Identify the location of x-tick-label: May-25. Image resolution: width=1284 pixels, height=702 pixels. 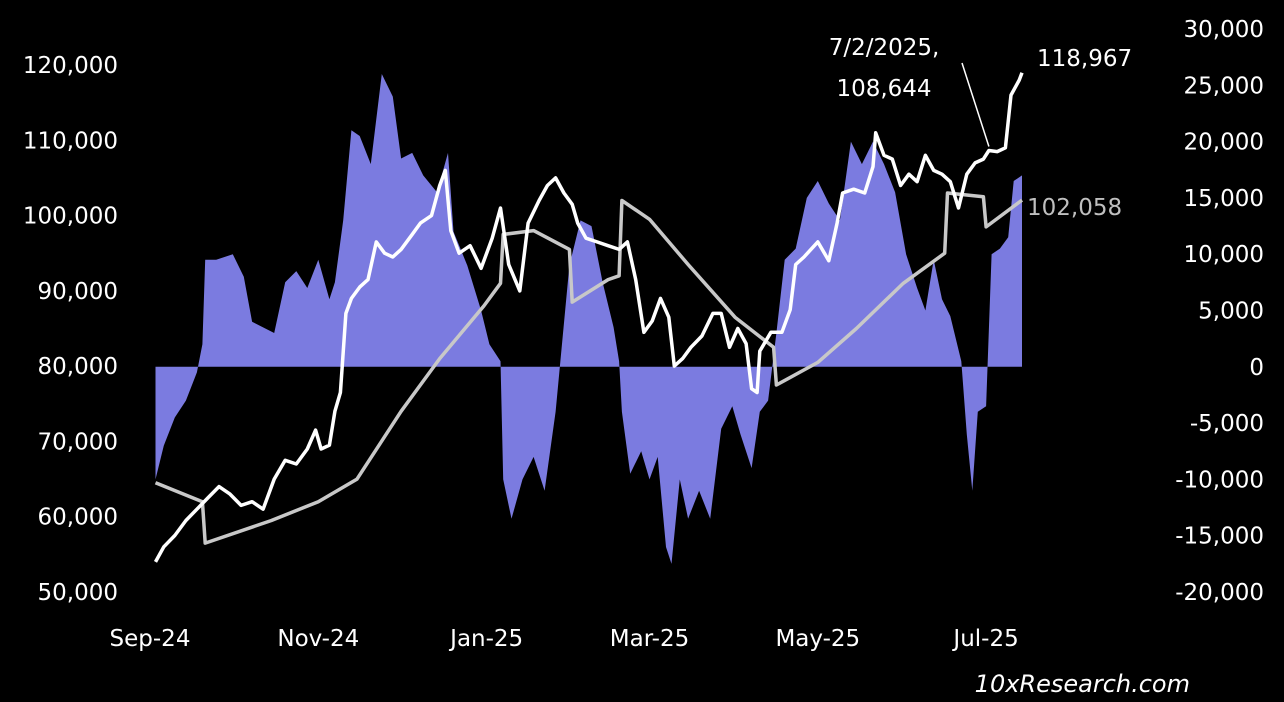
(817, 639).